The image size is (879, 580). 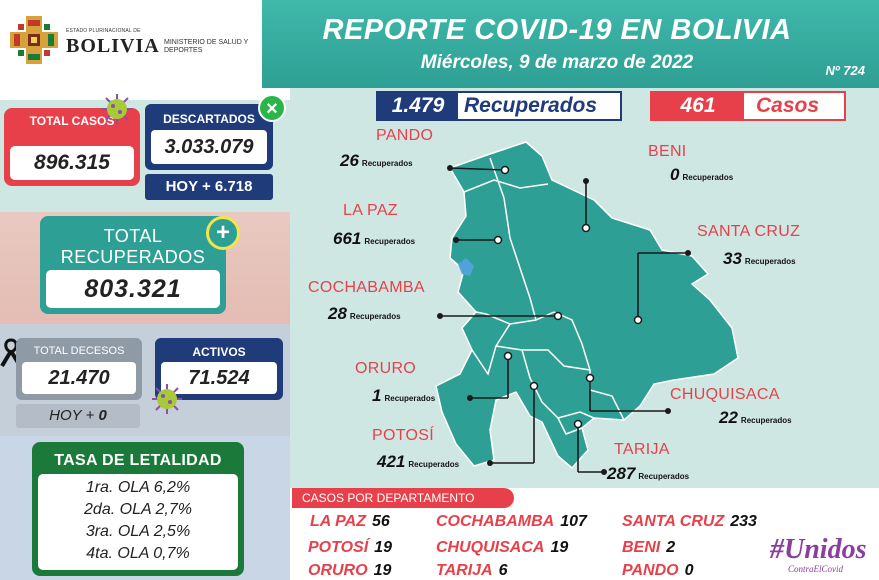 I want to click on state-small-text: ESTADO PLURINACIONAL DE, so click(x=103, y=31).